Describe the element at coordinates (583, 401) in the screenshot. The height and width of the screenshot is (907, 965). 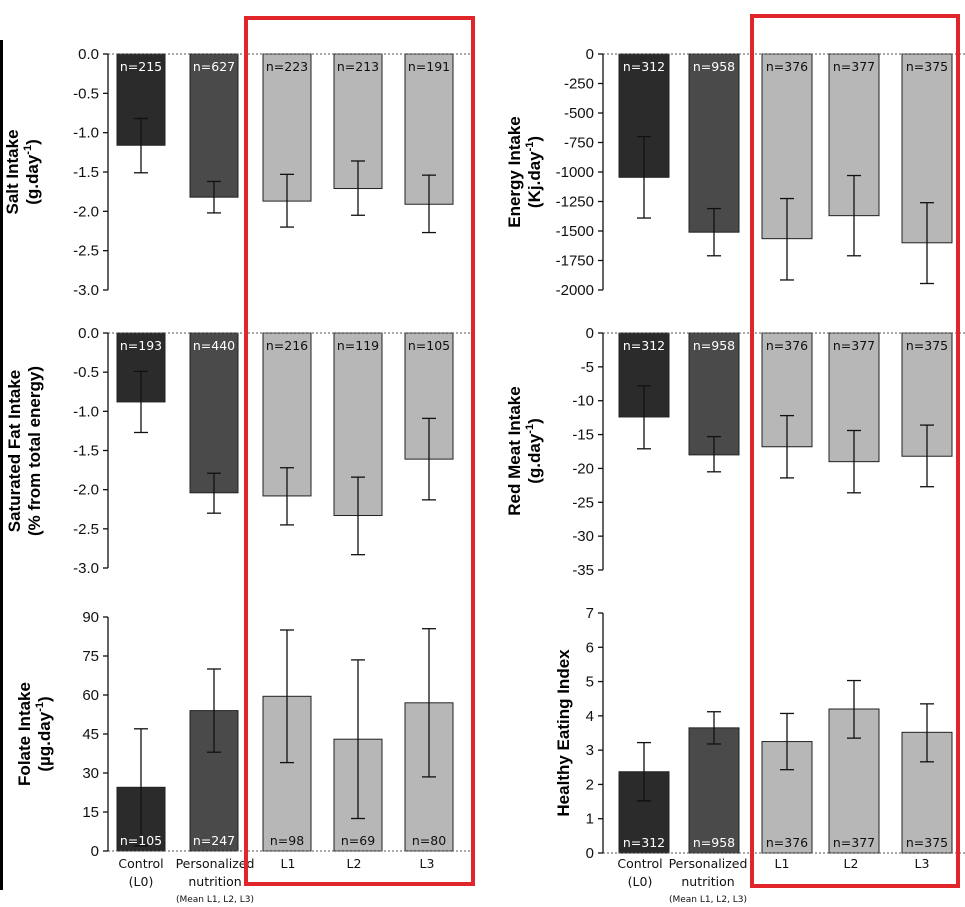
I see `y-tick-label: -10` at that location.